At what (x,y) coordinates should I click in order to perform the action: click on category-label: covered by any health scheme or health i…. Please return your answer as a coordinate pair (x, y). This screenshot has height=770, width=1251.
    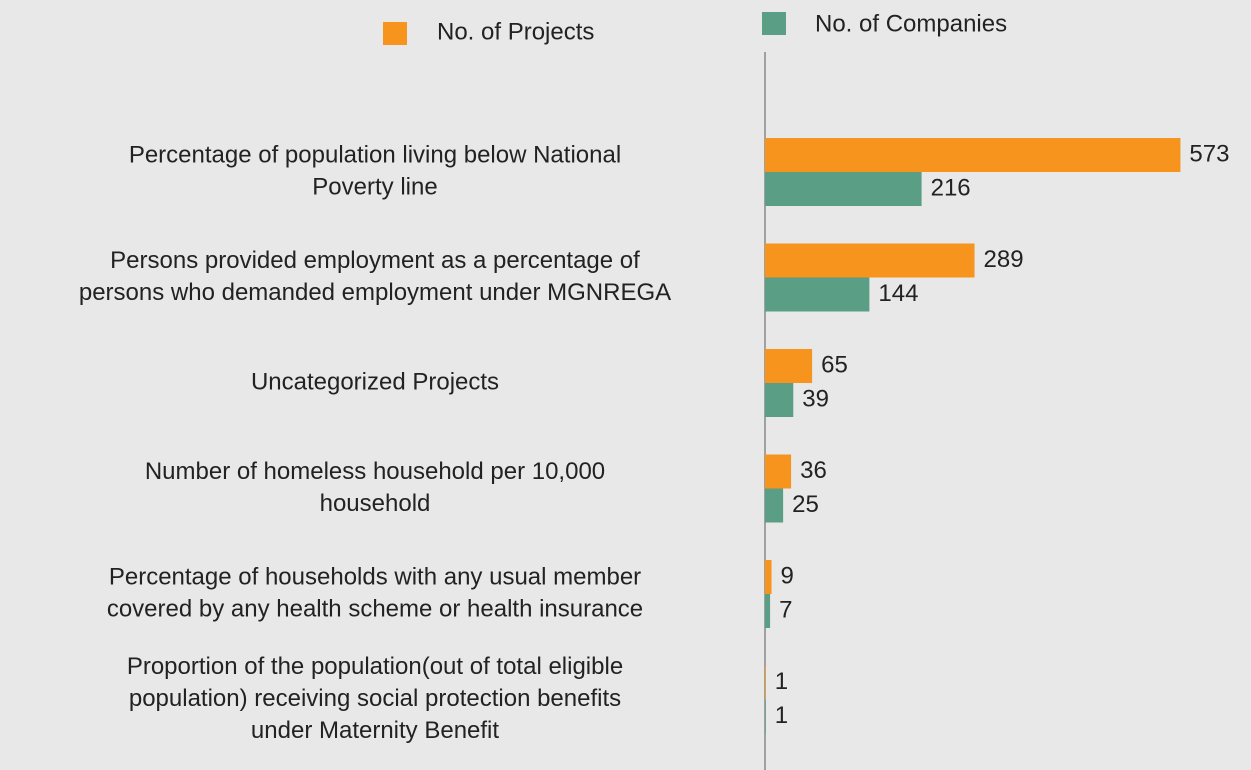
    Looking at the image, I should click on (375, 608).